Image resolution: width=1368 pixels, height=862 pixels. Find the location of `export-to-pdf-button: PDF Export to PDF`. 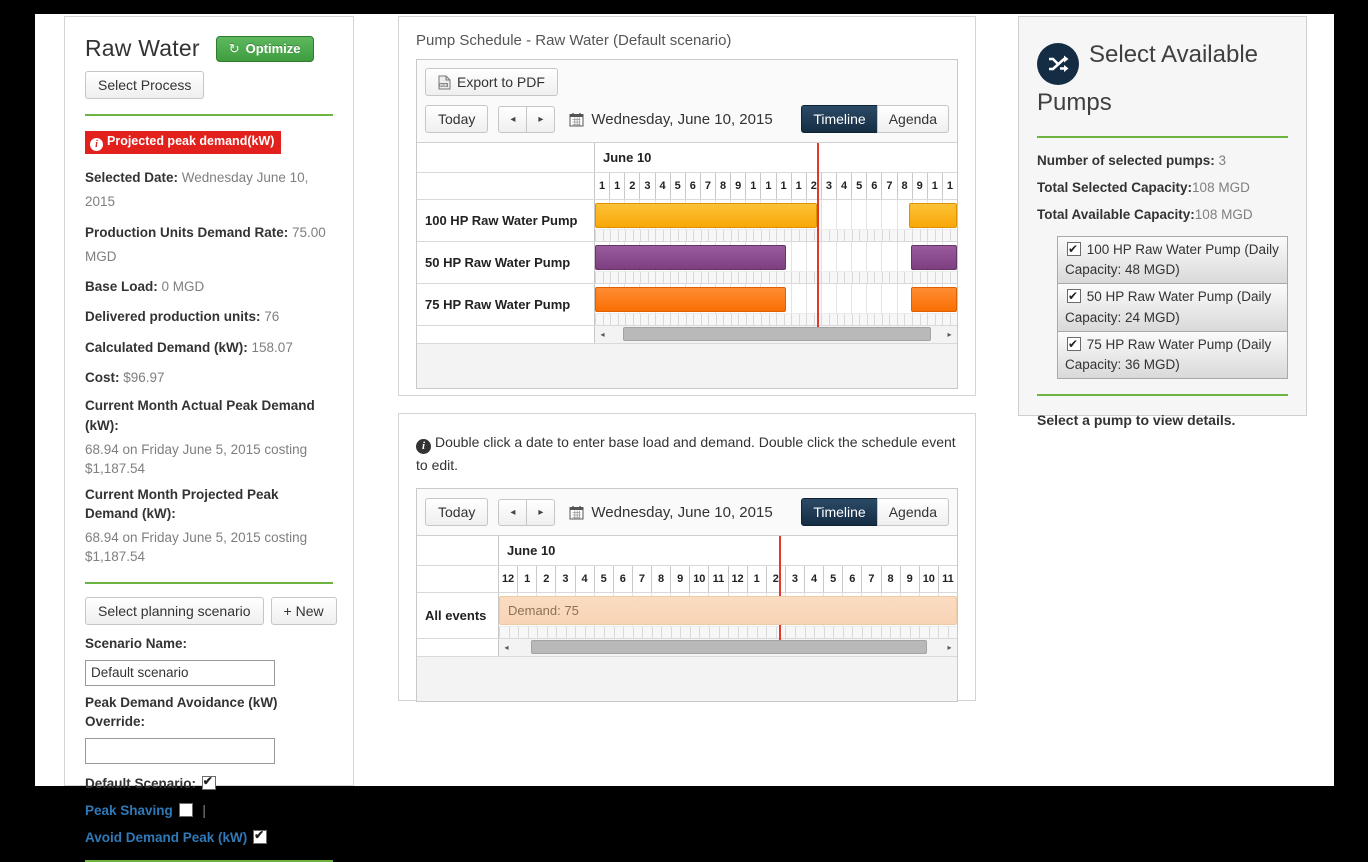

export-to-pdf-button: PDF Export to PDF is located at coordinates (491, 82).